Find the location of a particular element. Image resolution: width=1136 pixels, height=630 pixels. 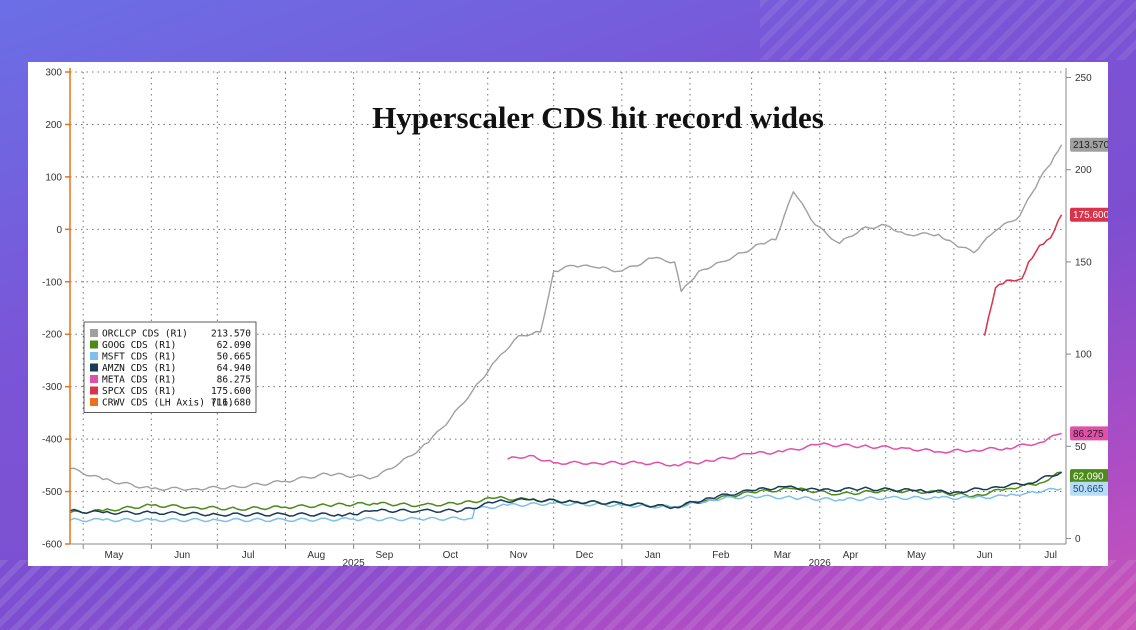

last-value-badge: 62.090 is located at coordinates (1089, 476).